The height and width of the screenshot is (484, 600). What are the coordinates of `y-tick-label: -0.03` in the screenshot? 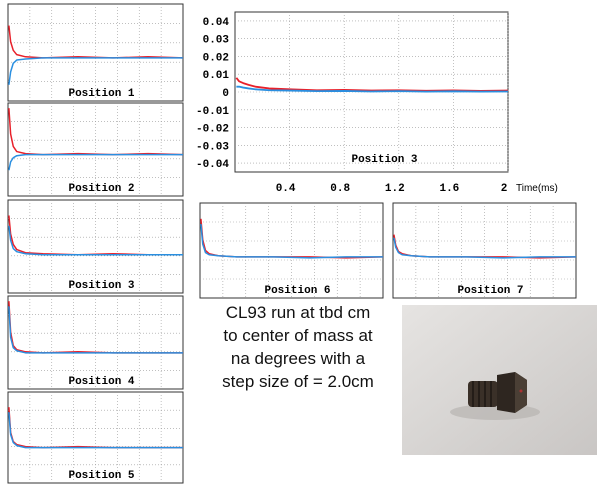 It's located at (212, 147).